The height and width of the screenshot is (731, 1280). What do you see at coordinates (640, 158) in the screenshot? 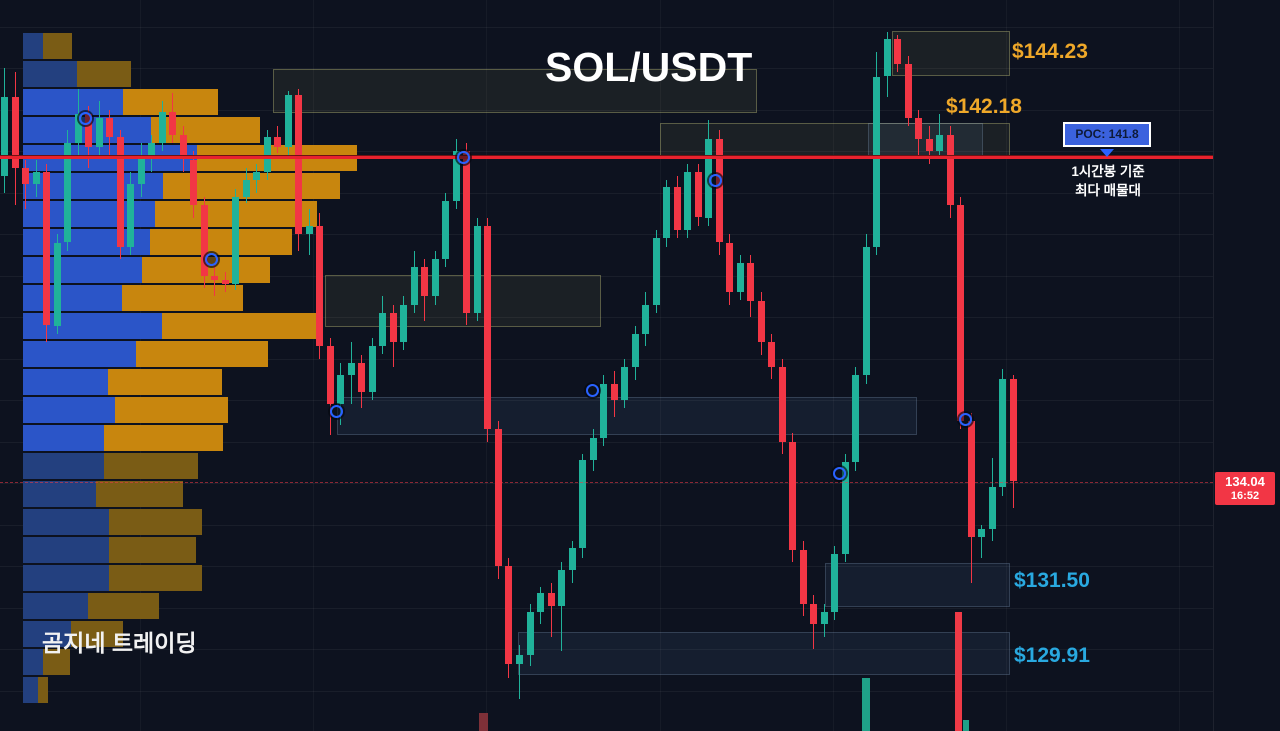
I see `poc-line` at bounding box center [640, 158].